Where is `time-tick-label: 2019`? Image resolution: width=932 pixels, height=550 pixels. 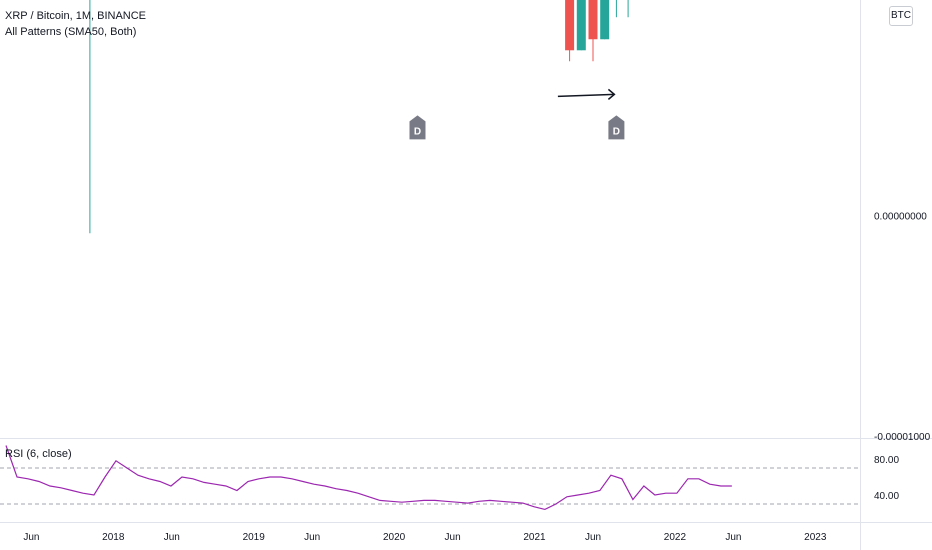
time-tick-label: 2019 is located at coordinates (254, 537).